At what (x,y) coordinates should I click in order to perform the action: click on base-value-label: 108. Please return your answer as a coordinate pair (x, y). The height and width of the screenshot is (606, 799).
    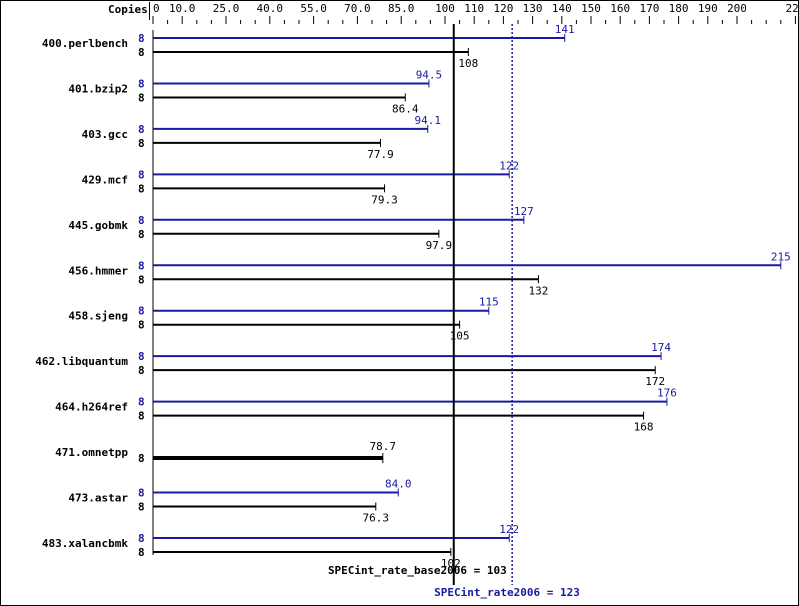
    Looking at the image, I should click on (468, 63).